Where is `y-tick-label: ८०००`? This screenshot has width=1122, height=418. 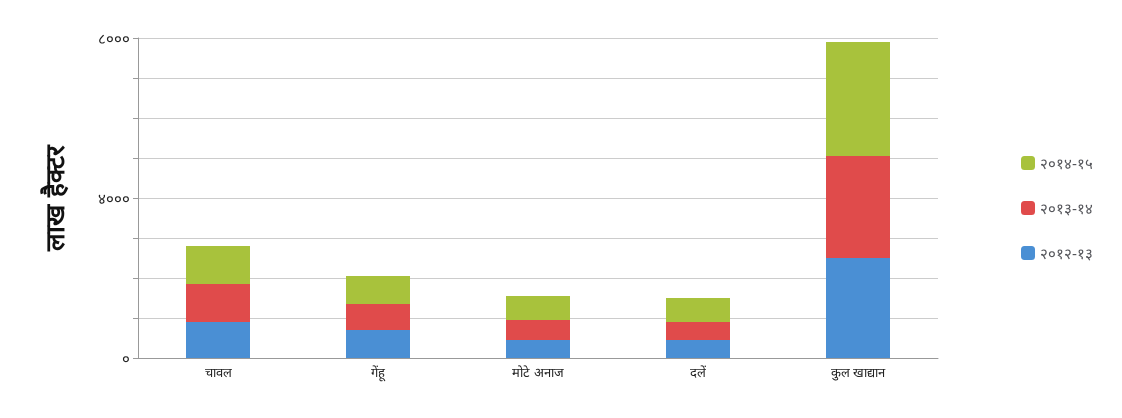 y-tick-label: ८००० is located at coordinates (114, 38).